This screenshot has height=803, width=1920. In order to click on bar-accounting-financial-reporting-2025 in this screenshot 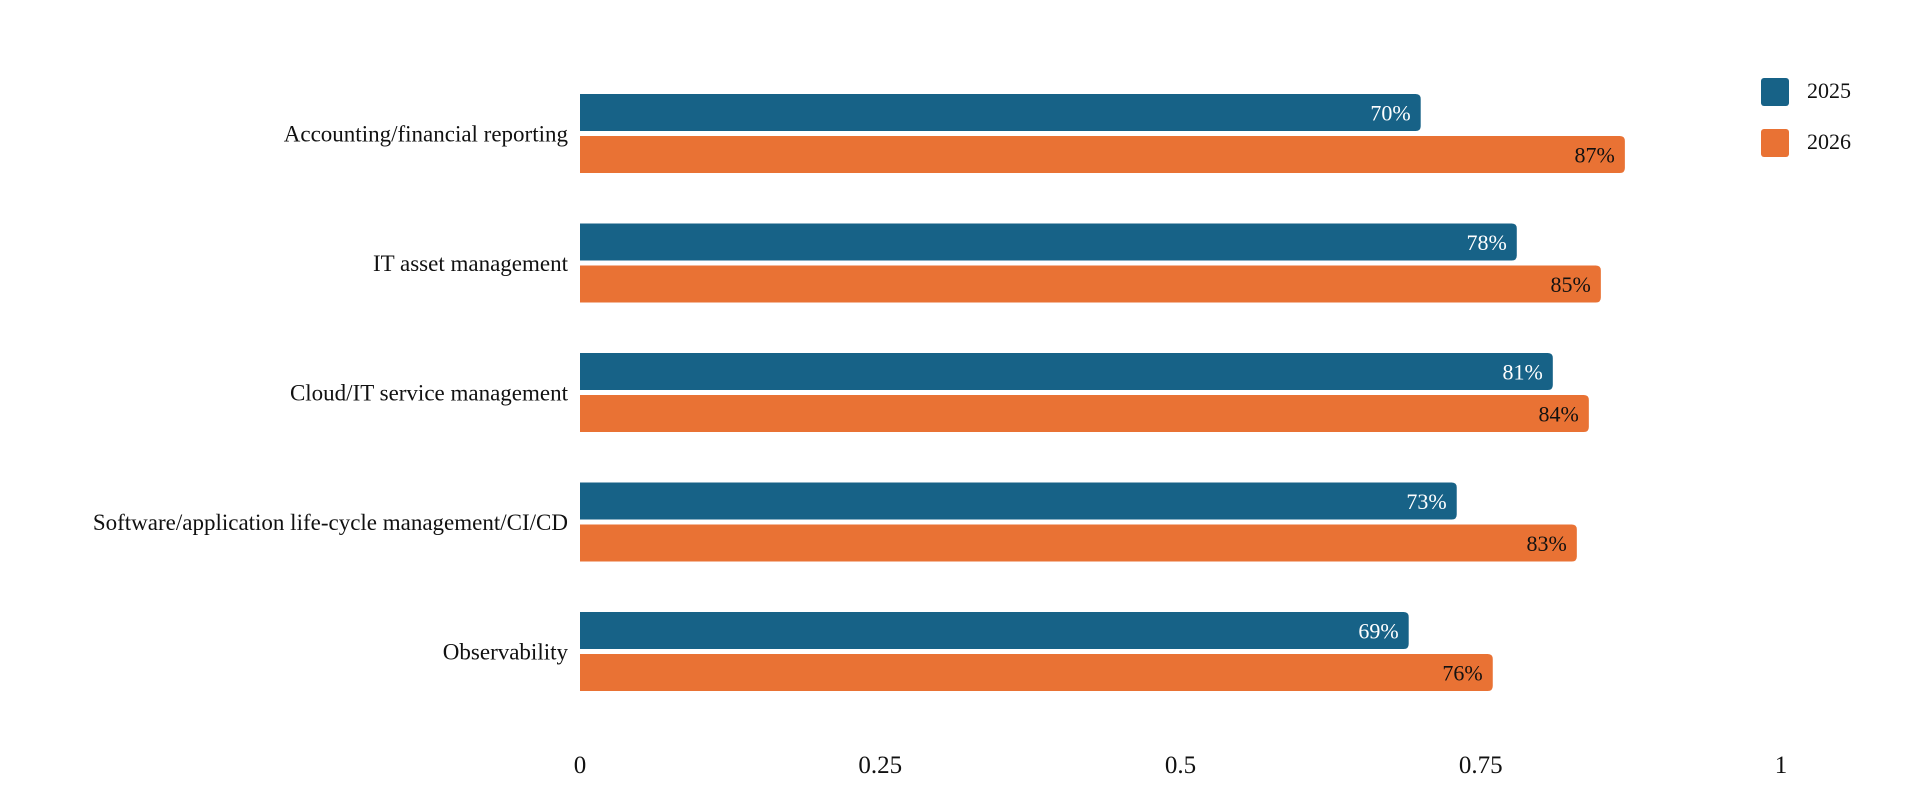, I will do `click(1000, 112)`.